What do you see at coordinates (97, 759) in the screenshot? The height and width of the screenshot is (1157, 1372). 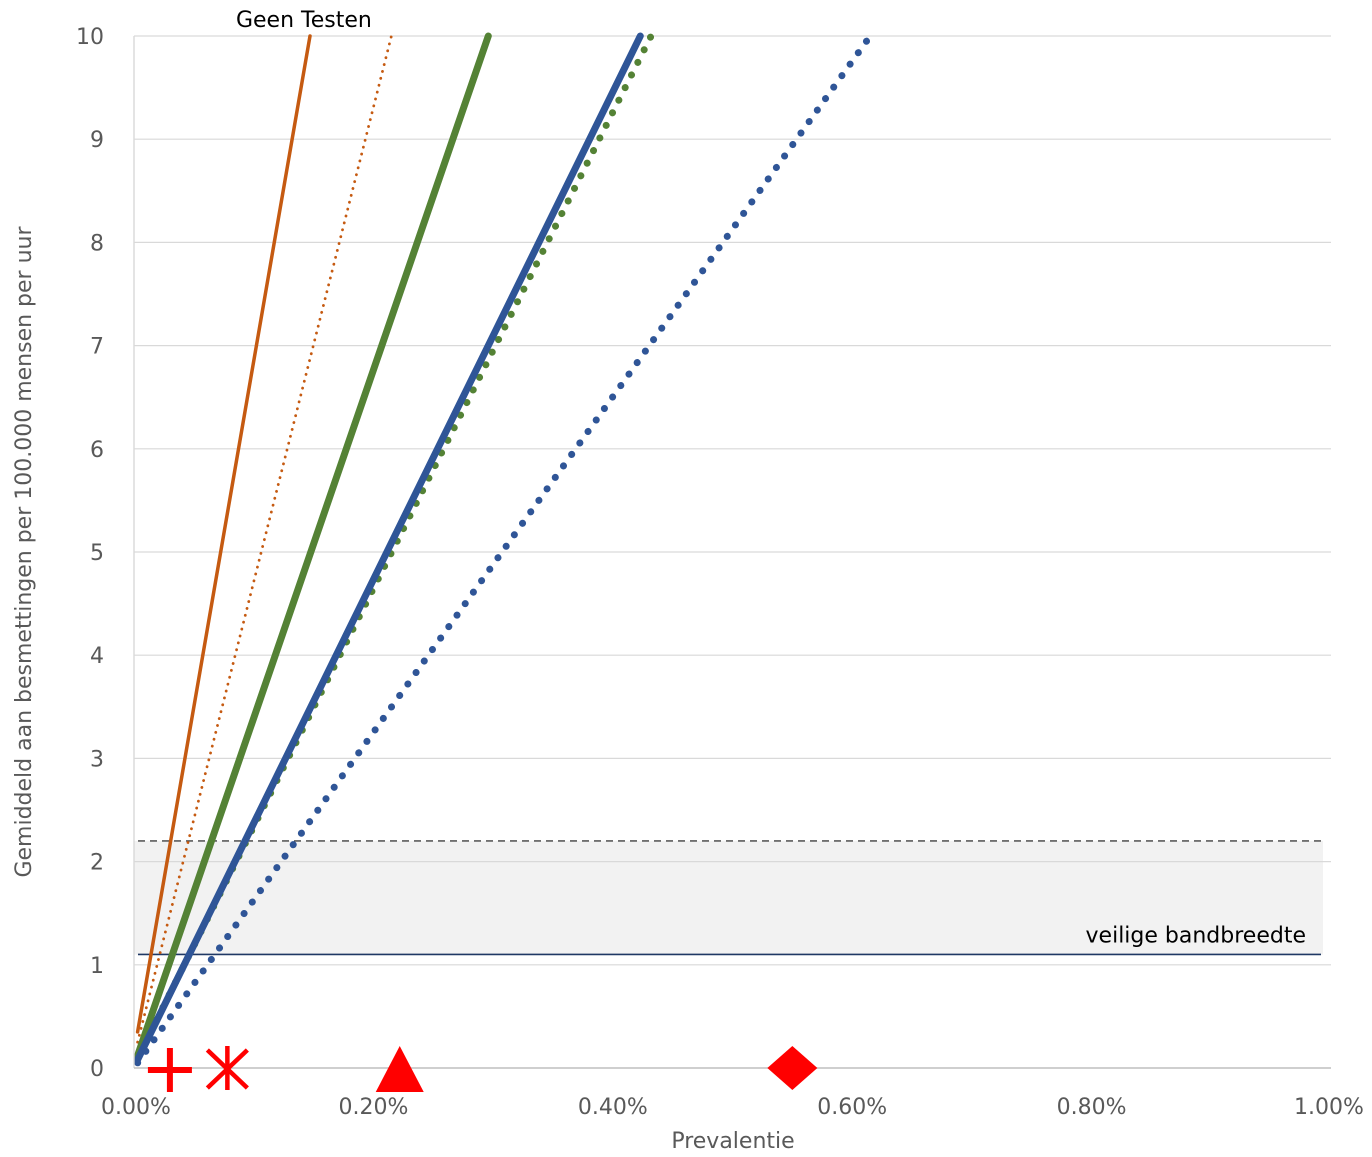 I see `y-tick-label-3: 3` at bounding box center [97, 759].